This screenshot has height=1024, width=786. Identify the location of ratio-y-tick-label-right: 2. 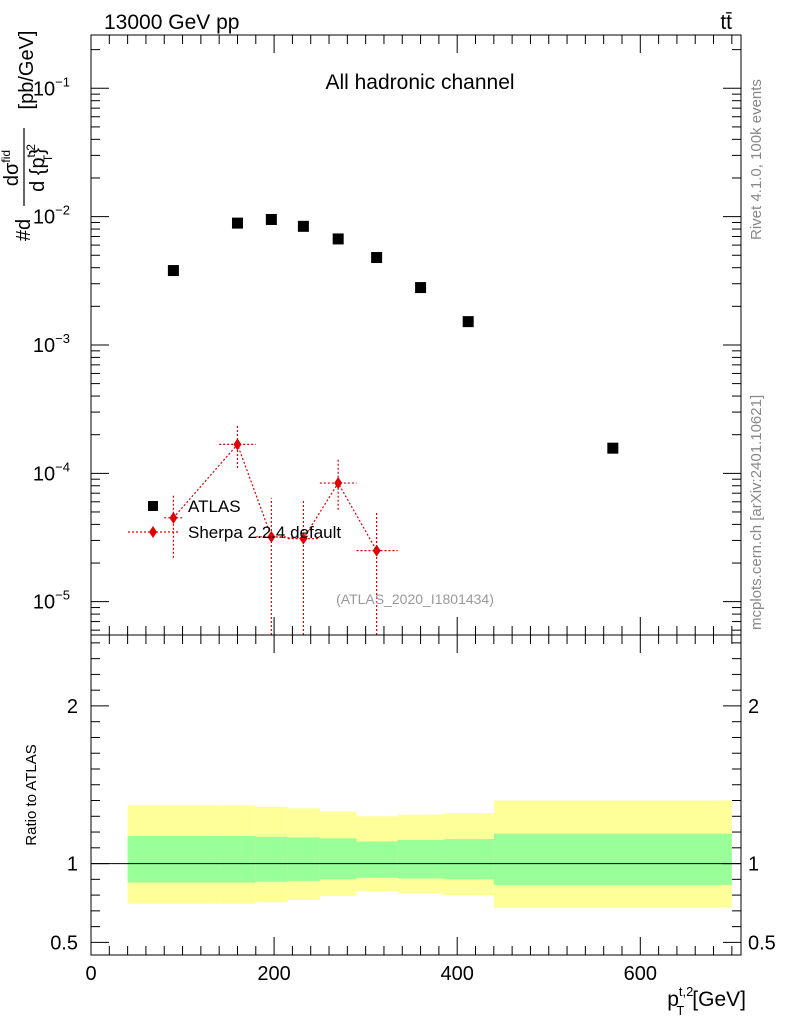
(753, 707).